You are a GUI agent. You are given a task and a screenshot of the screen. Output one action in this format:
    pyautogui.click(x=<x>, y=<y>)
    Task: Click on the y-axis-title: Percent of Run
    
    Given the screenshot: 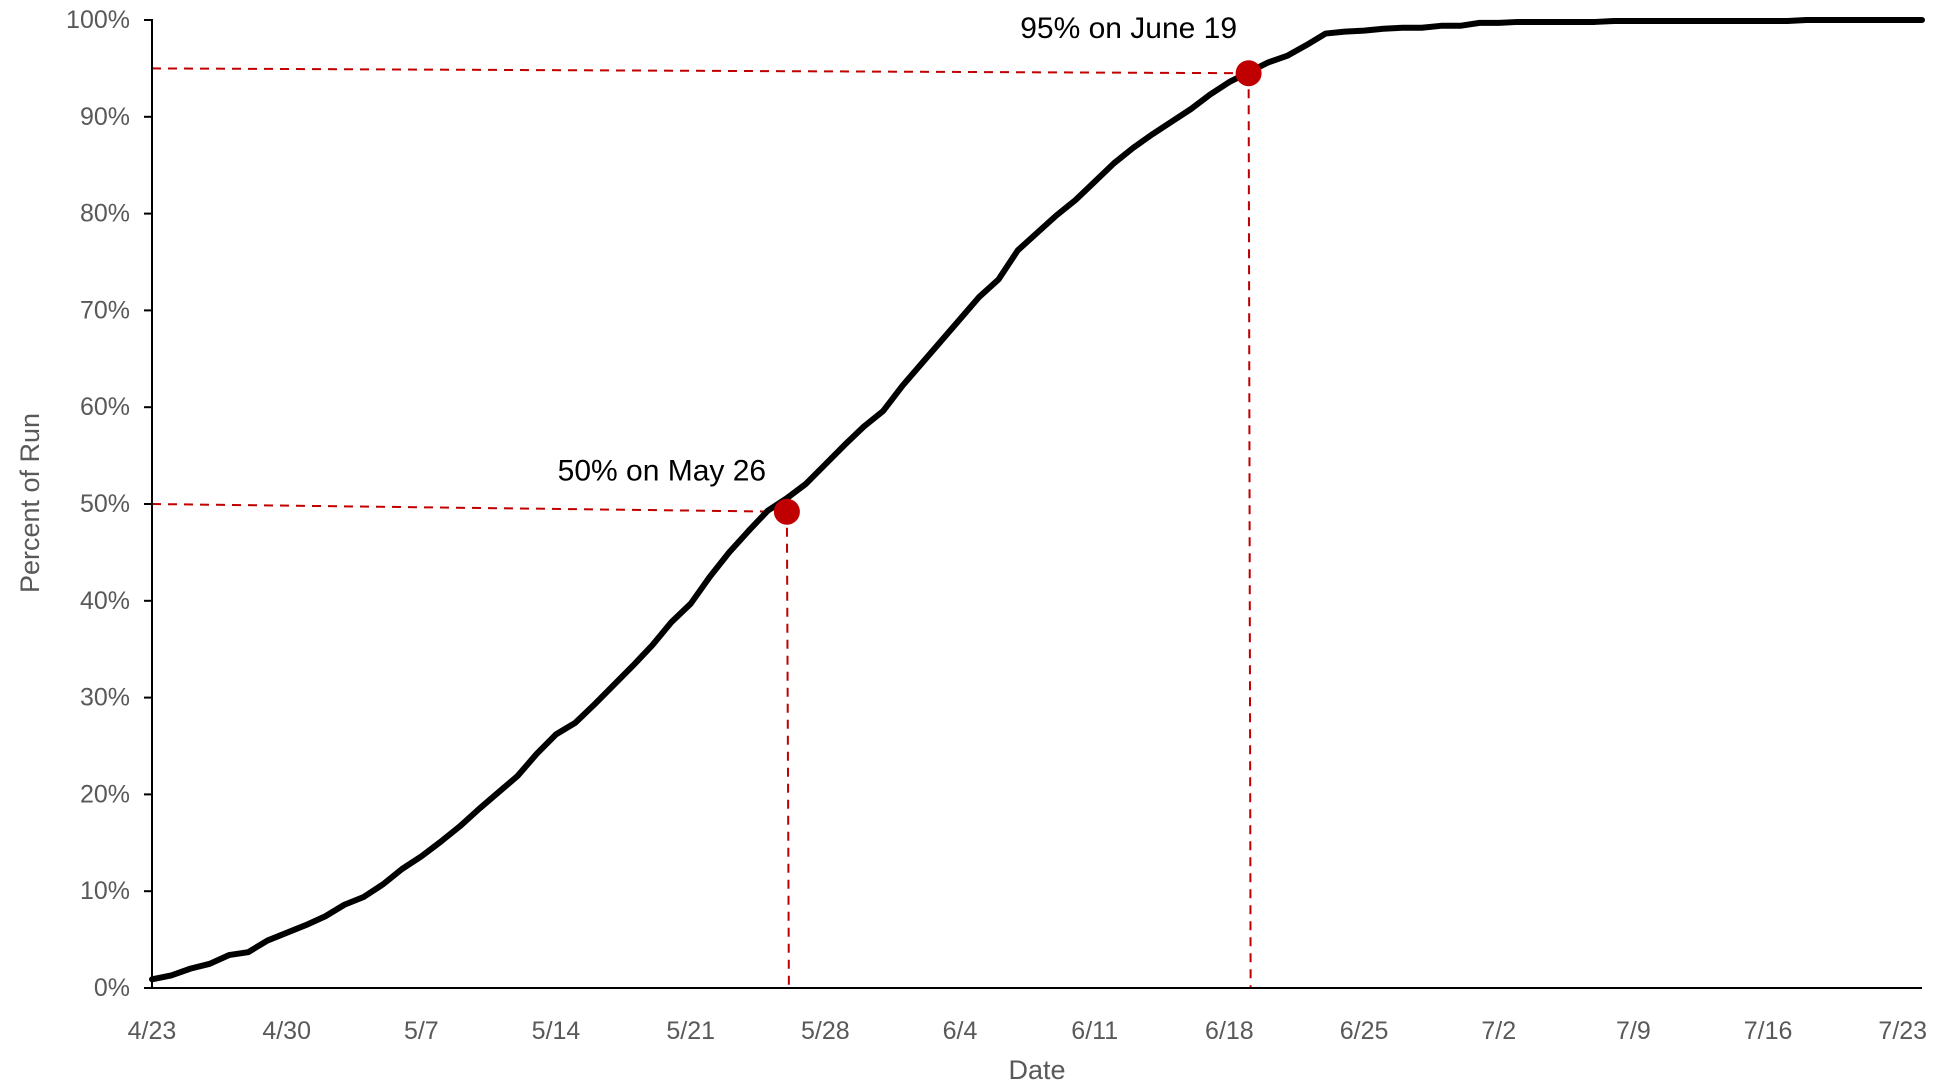 What is the action you would take?
    pyautogui.click(x=30, y=503)
    